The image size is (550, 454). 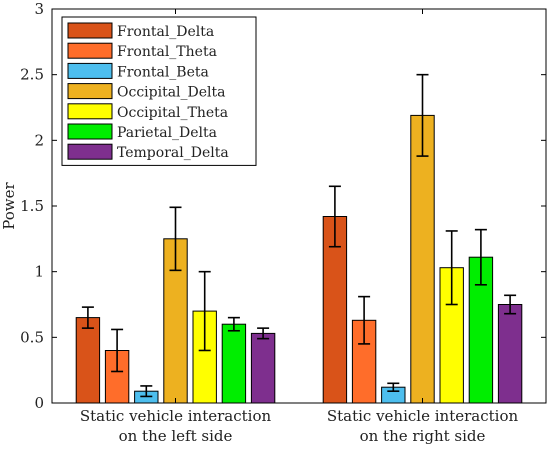 I want to click on legend-label: Parietal_Delta, so click(x=167, y=133).